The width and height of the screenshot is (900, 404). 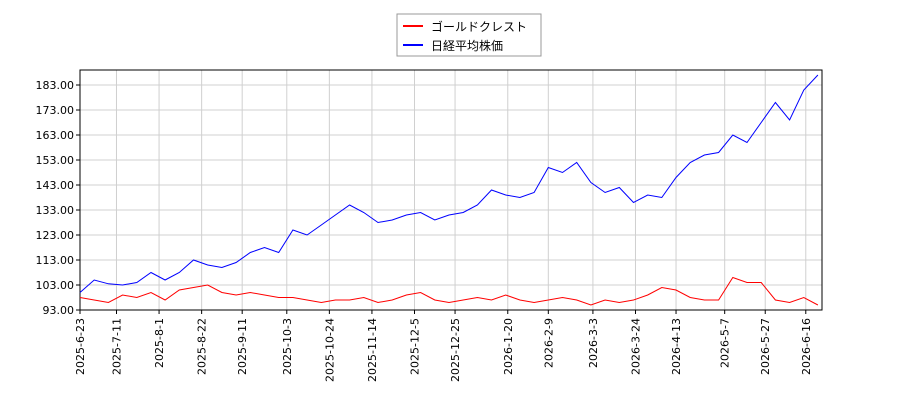 I want to click on y-tick-label: 153.00, so click(x=55, y=160).